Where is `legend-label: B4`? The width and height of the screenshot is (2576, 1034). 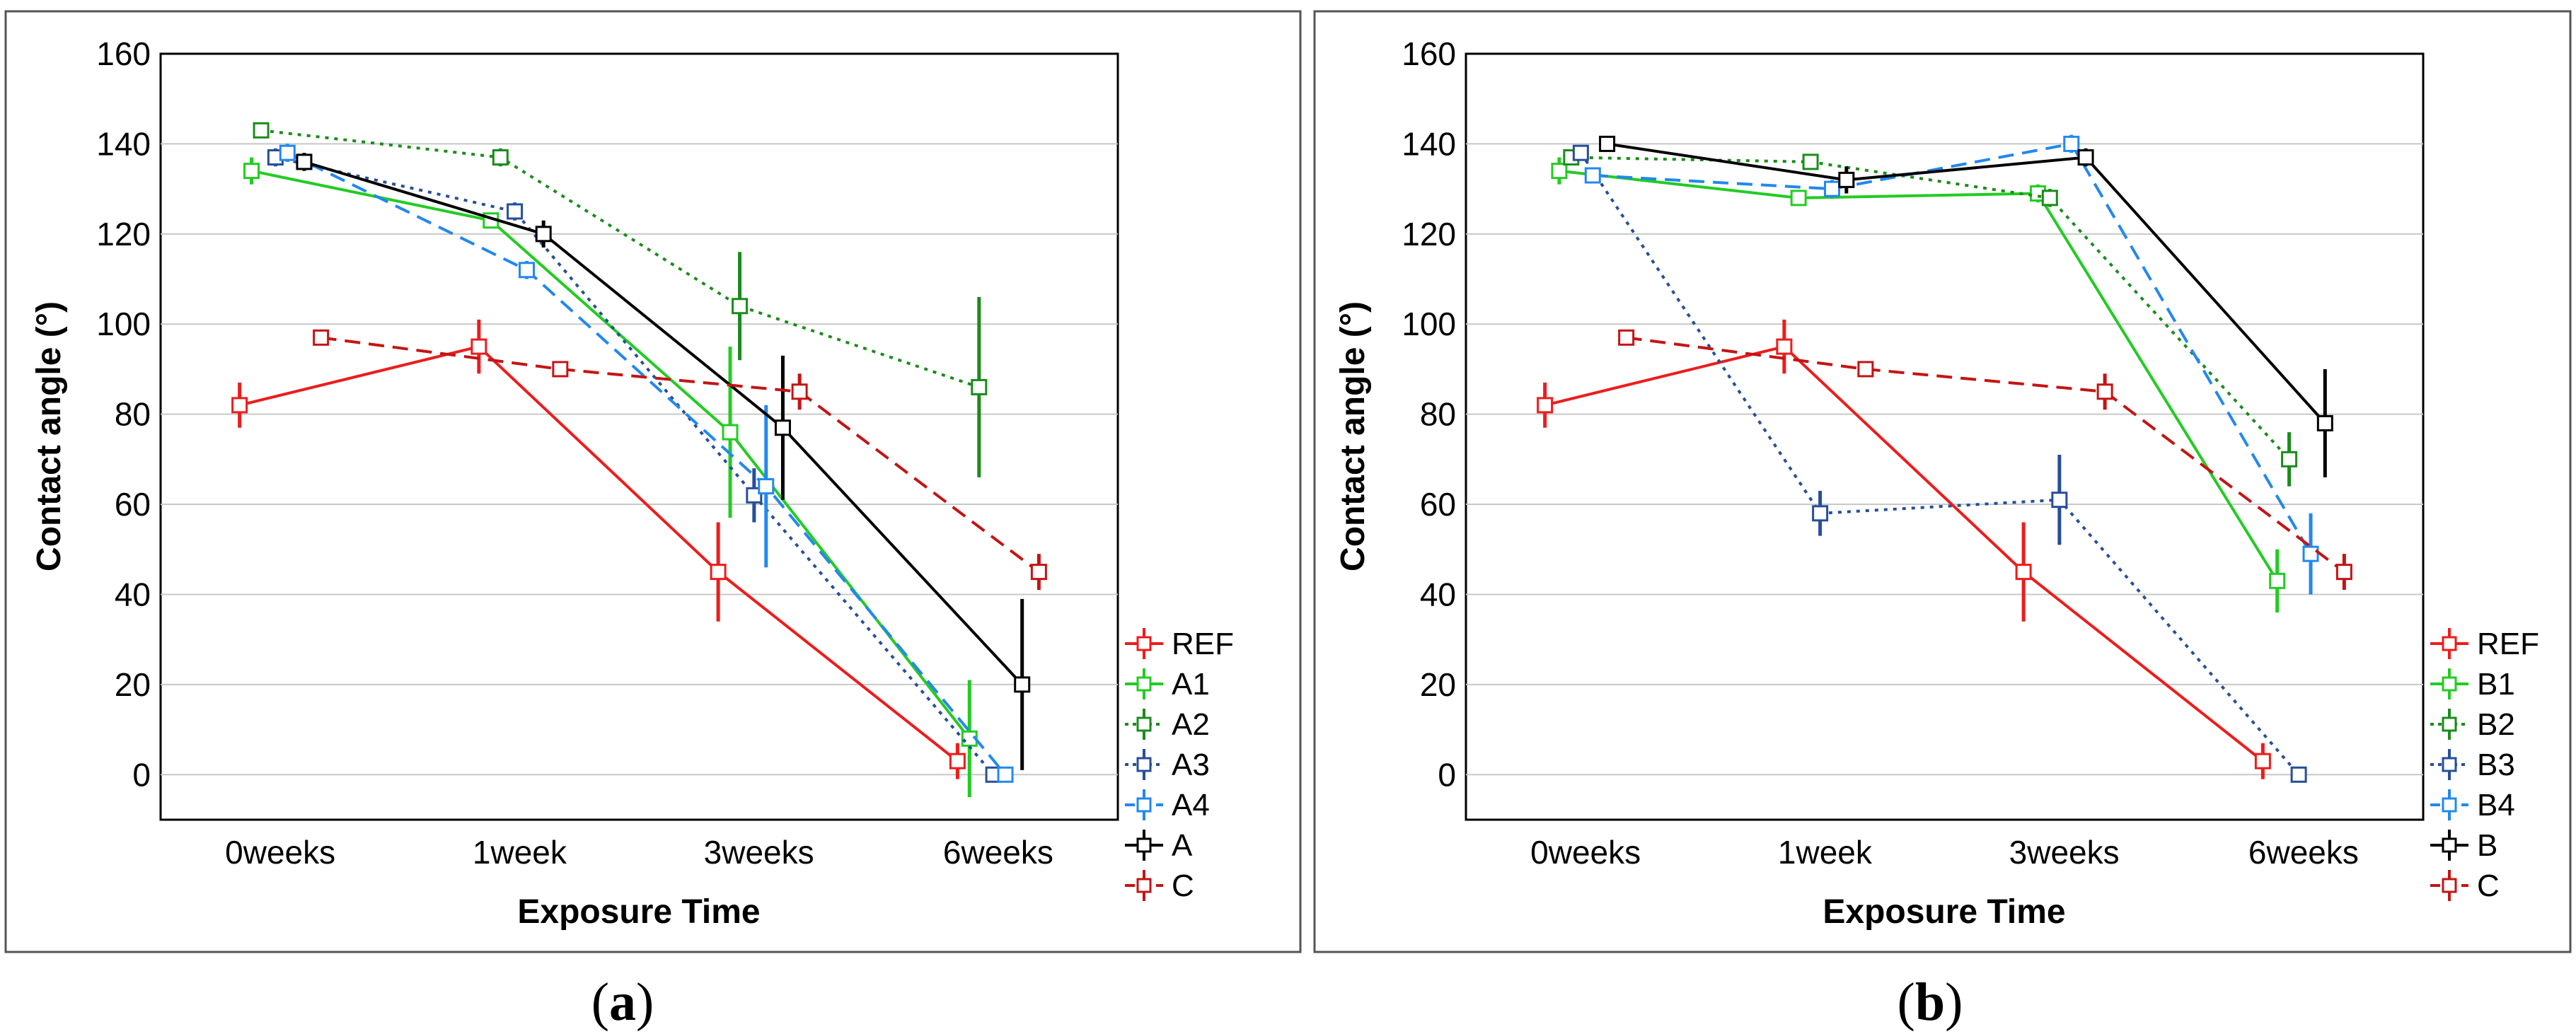
legend-label: B4 is located at coordinates (2496, 805).